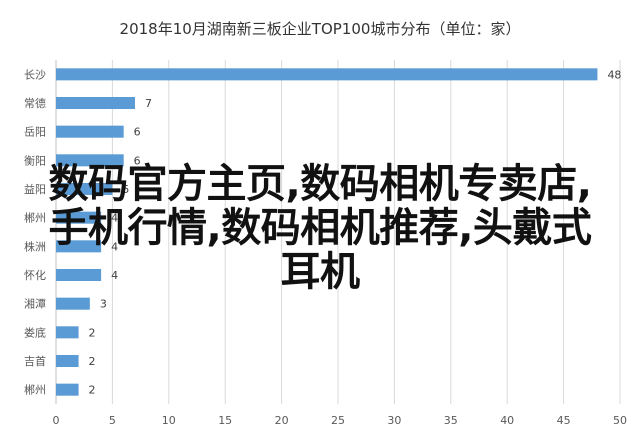  Describe the element at coordinates (282, 420) in the screenshot. I see `x-tick-label: 20` at that location.